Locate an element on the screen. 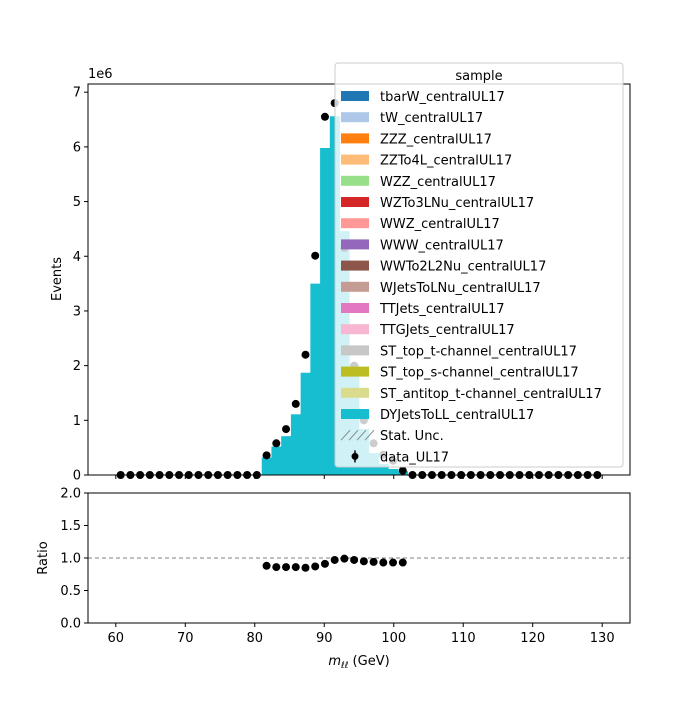 This screenshot has height=704, width=700. x-axis-label-sub: ℓℓ is located at coordinates (344, 666).